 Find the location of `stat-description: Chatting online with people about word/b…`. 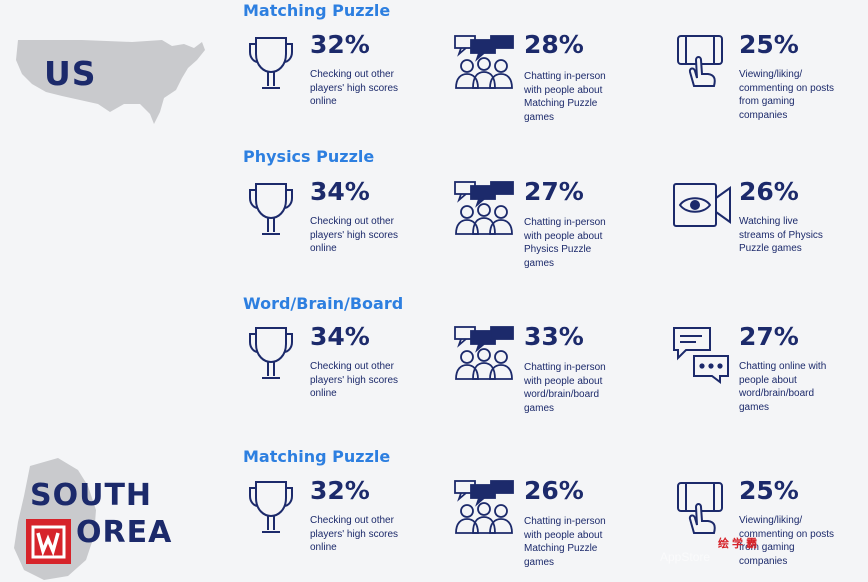

stat-description: Chatting online with people about word/b… is located at coordinates (783, 387).